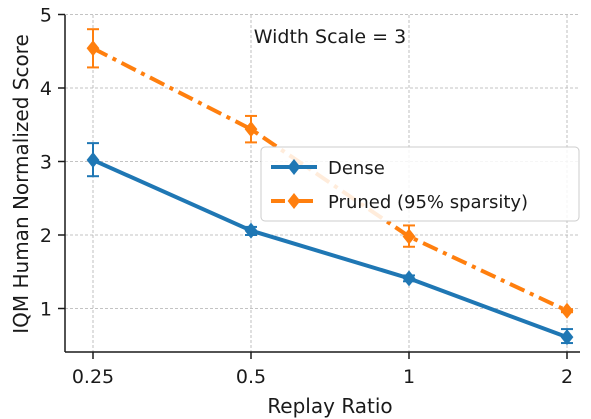 The width and height of the screenshot is (591, 419). I want to click on x-tick-label: 2, so click(567, 377).